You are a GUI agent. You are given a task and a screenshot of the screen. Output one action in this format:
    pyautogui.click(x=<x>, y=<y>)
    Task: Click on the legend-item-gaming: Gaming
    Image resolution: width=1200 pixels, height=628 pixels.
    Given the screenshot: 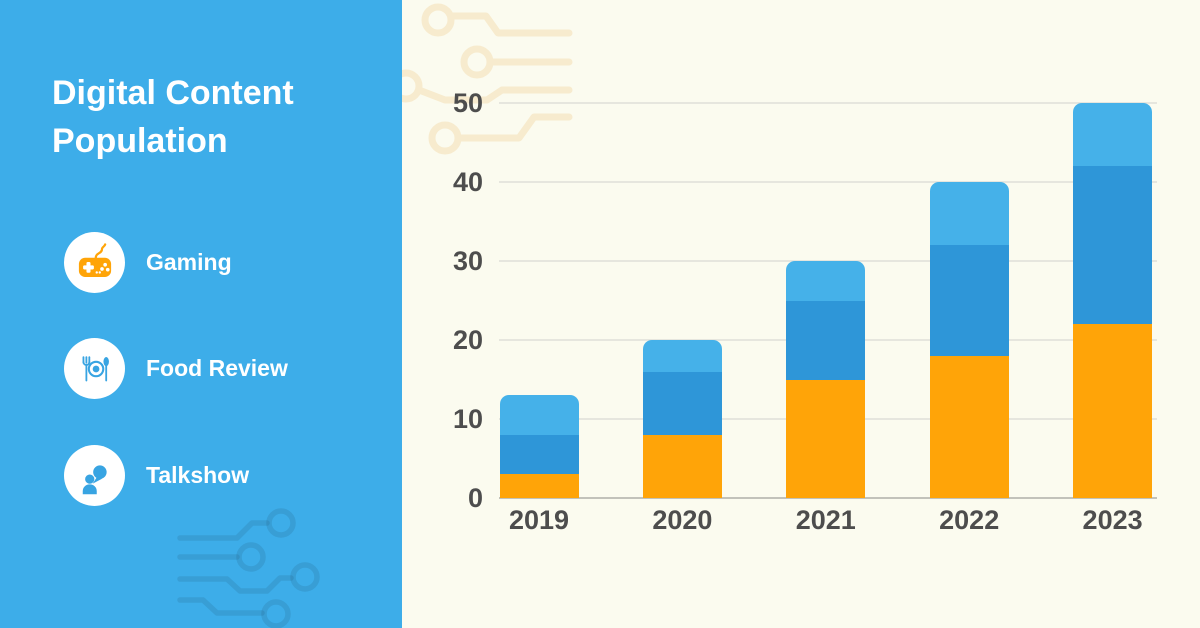 What is the action you would take?
    pyautogui.click(x=148, y=262)
    